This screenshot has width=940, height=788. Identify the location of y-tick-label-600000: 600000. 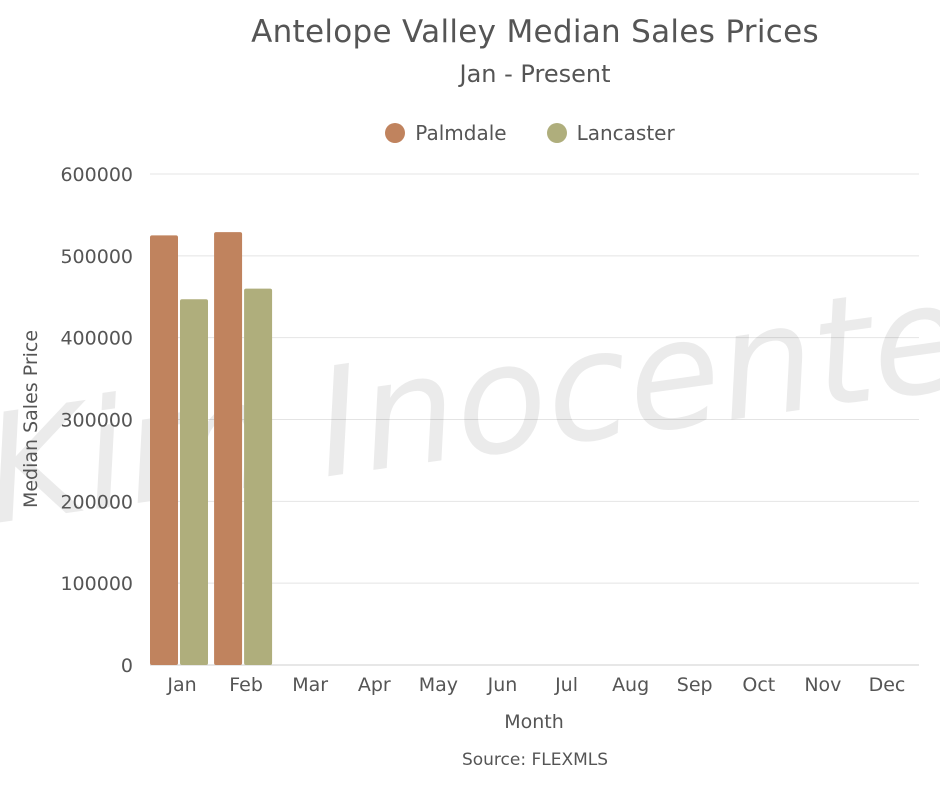
(96, 175).